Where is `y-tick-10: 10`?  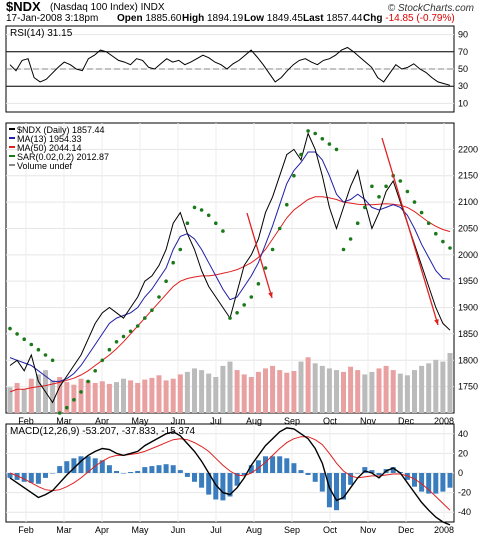 y-tick-10: 10 is located at coordinates (463, 103).